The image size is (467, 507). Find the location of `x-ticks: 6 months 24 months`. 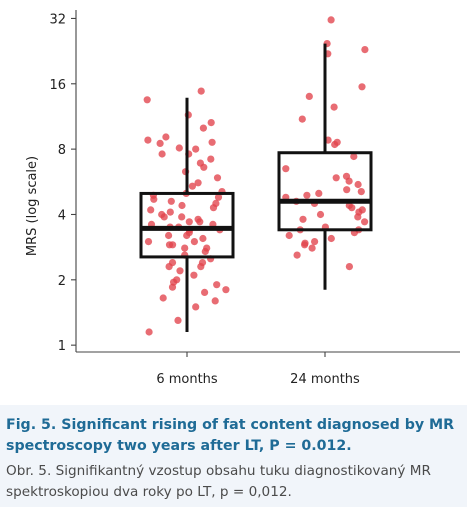

x-ticks: 6 months 24 months is located at coordinates (258, 369).